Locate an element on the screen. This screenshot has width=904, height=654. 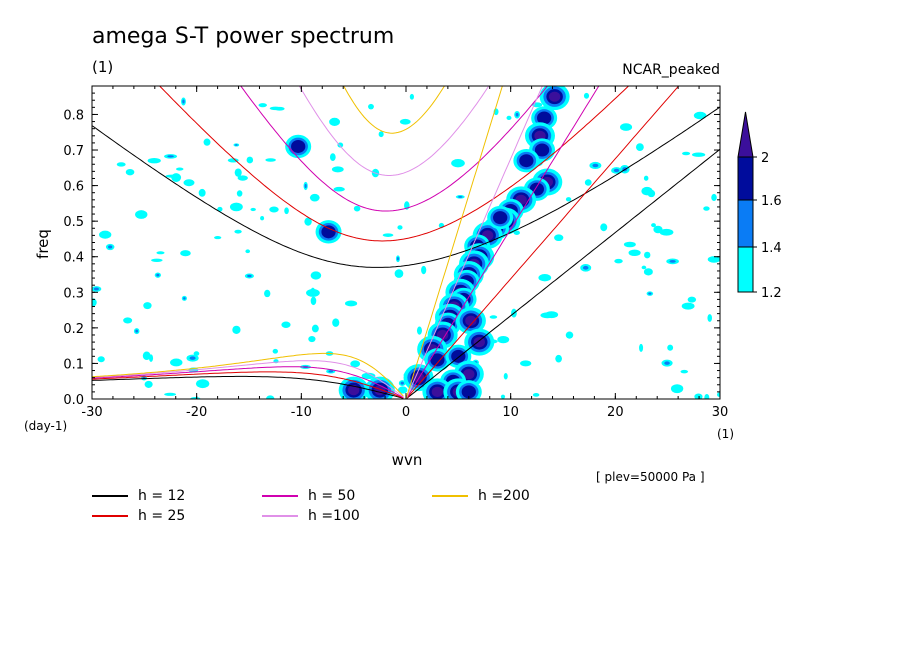
legend-item-h25: h = 25 is located at coordinates (138, 516).